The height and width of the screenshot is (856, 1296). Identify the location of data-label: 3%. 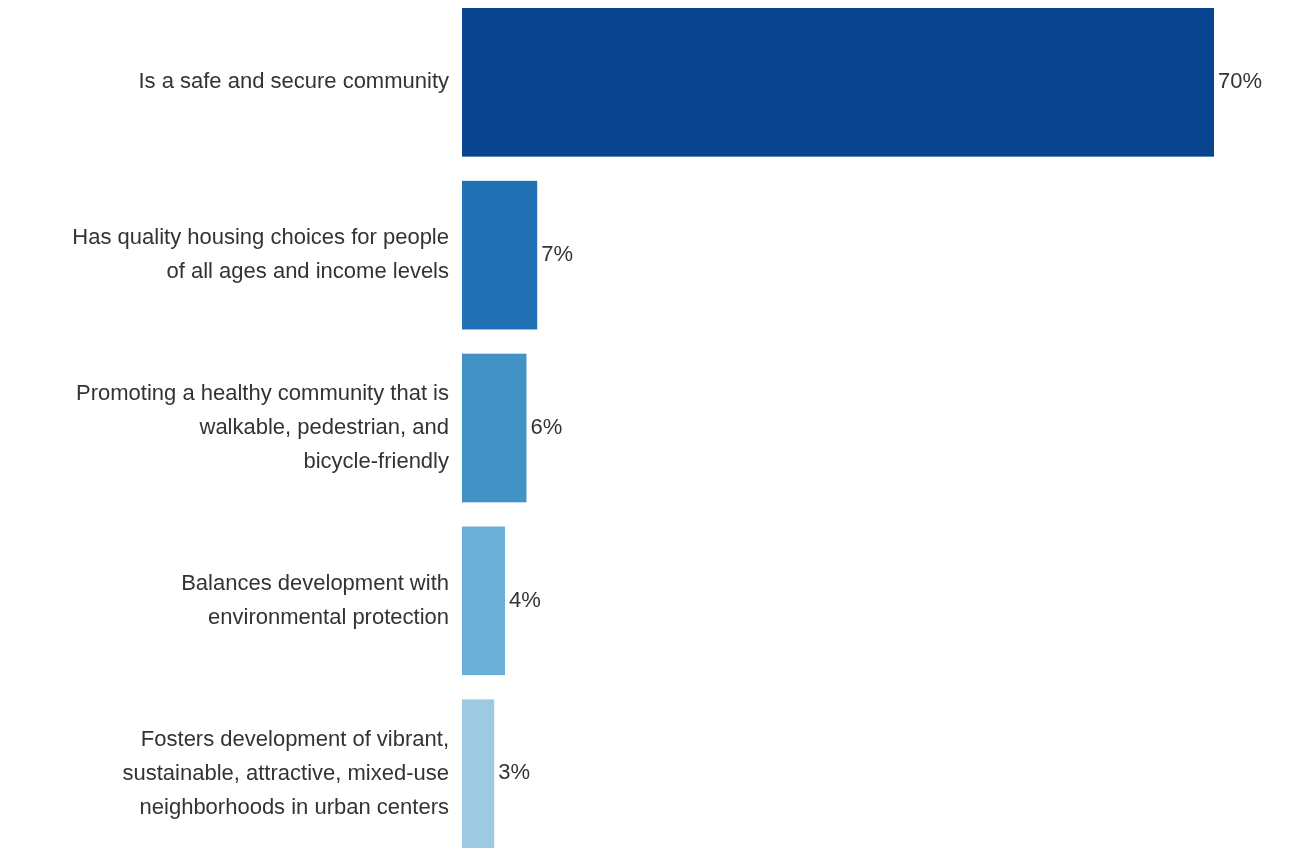
(514, 772).